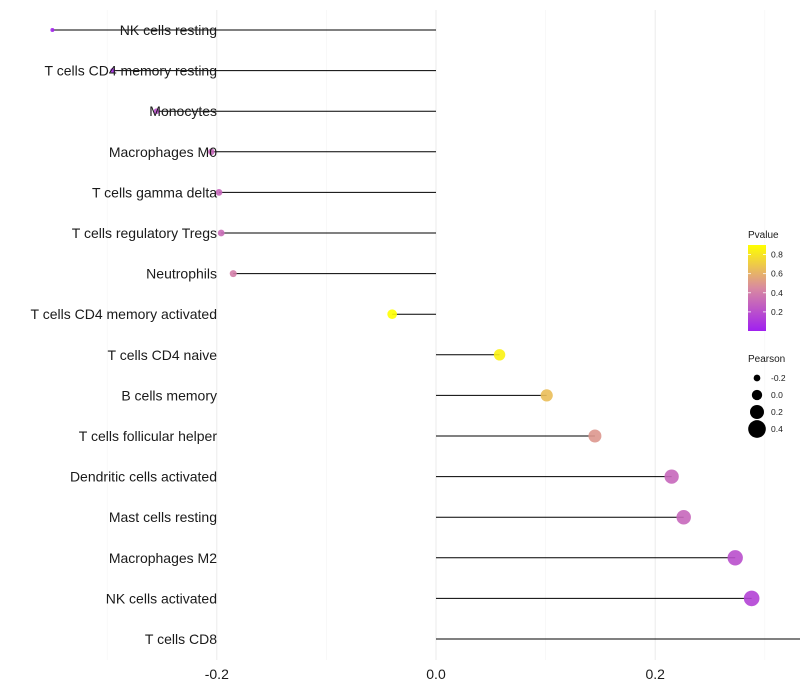 The width and height of the screenshot is (800, 700). What do you see at coordinates (777, 293) in the screenshot?
I see `colorbar-tick-label: 0.4` at bounding box center [777, 293].